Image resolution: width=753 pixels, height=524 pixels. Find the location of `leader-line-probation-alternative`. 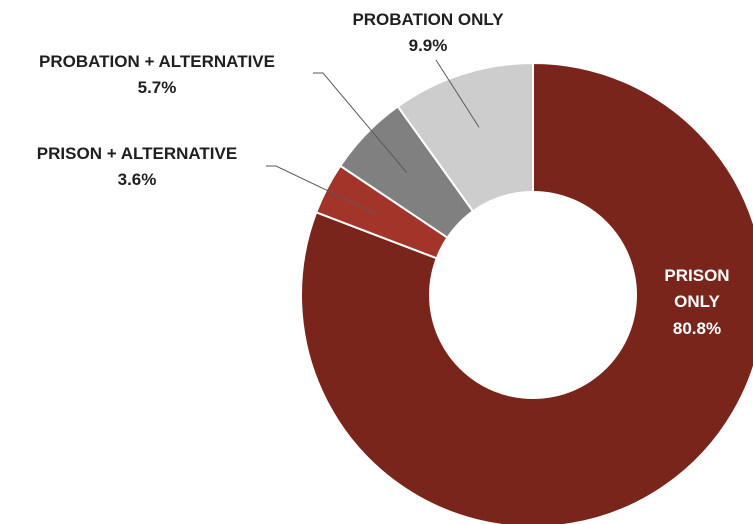

leader-line-probation-alternative is located at coordinates (360, 122).